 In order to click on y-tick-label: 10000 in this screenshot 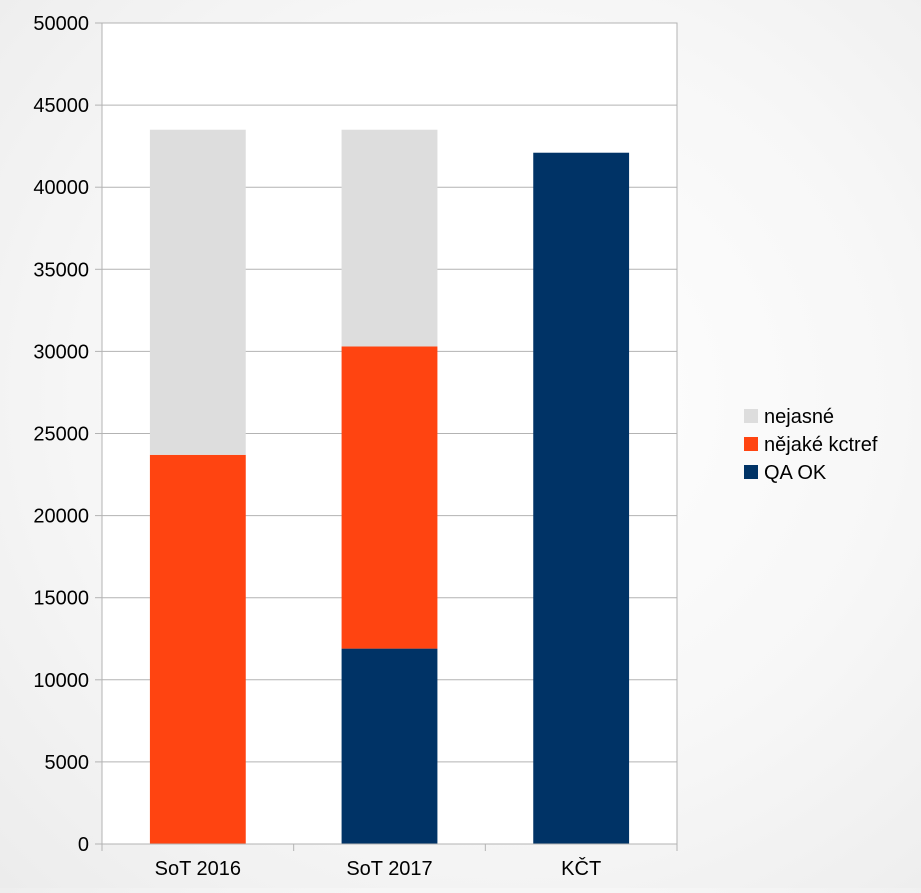, I will do `click(61, 681)`.